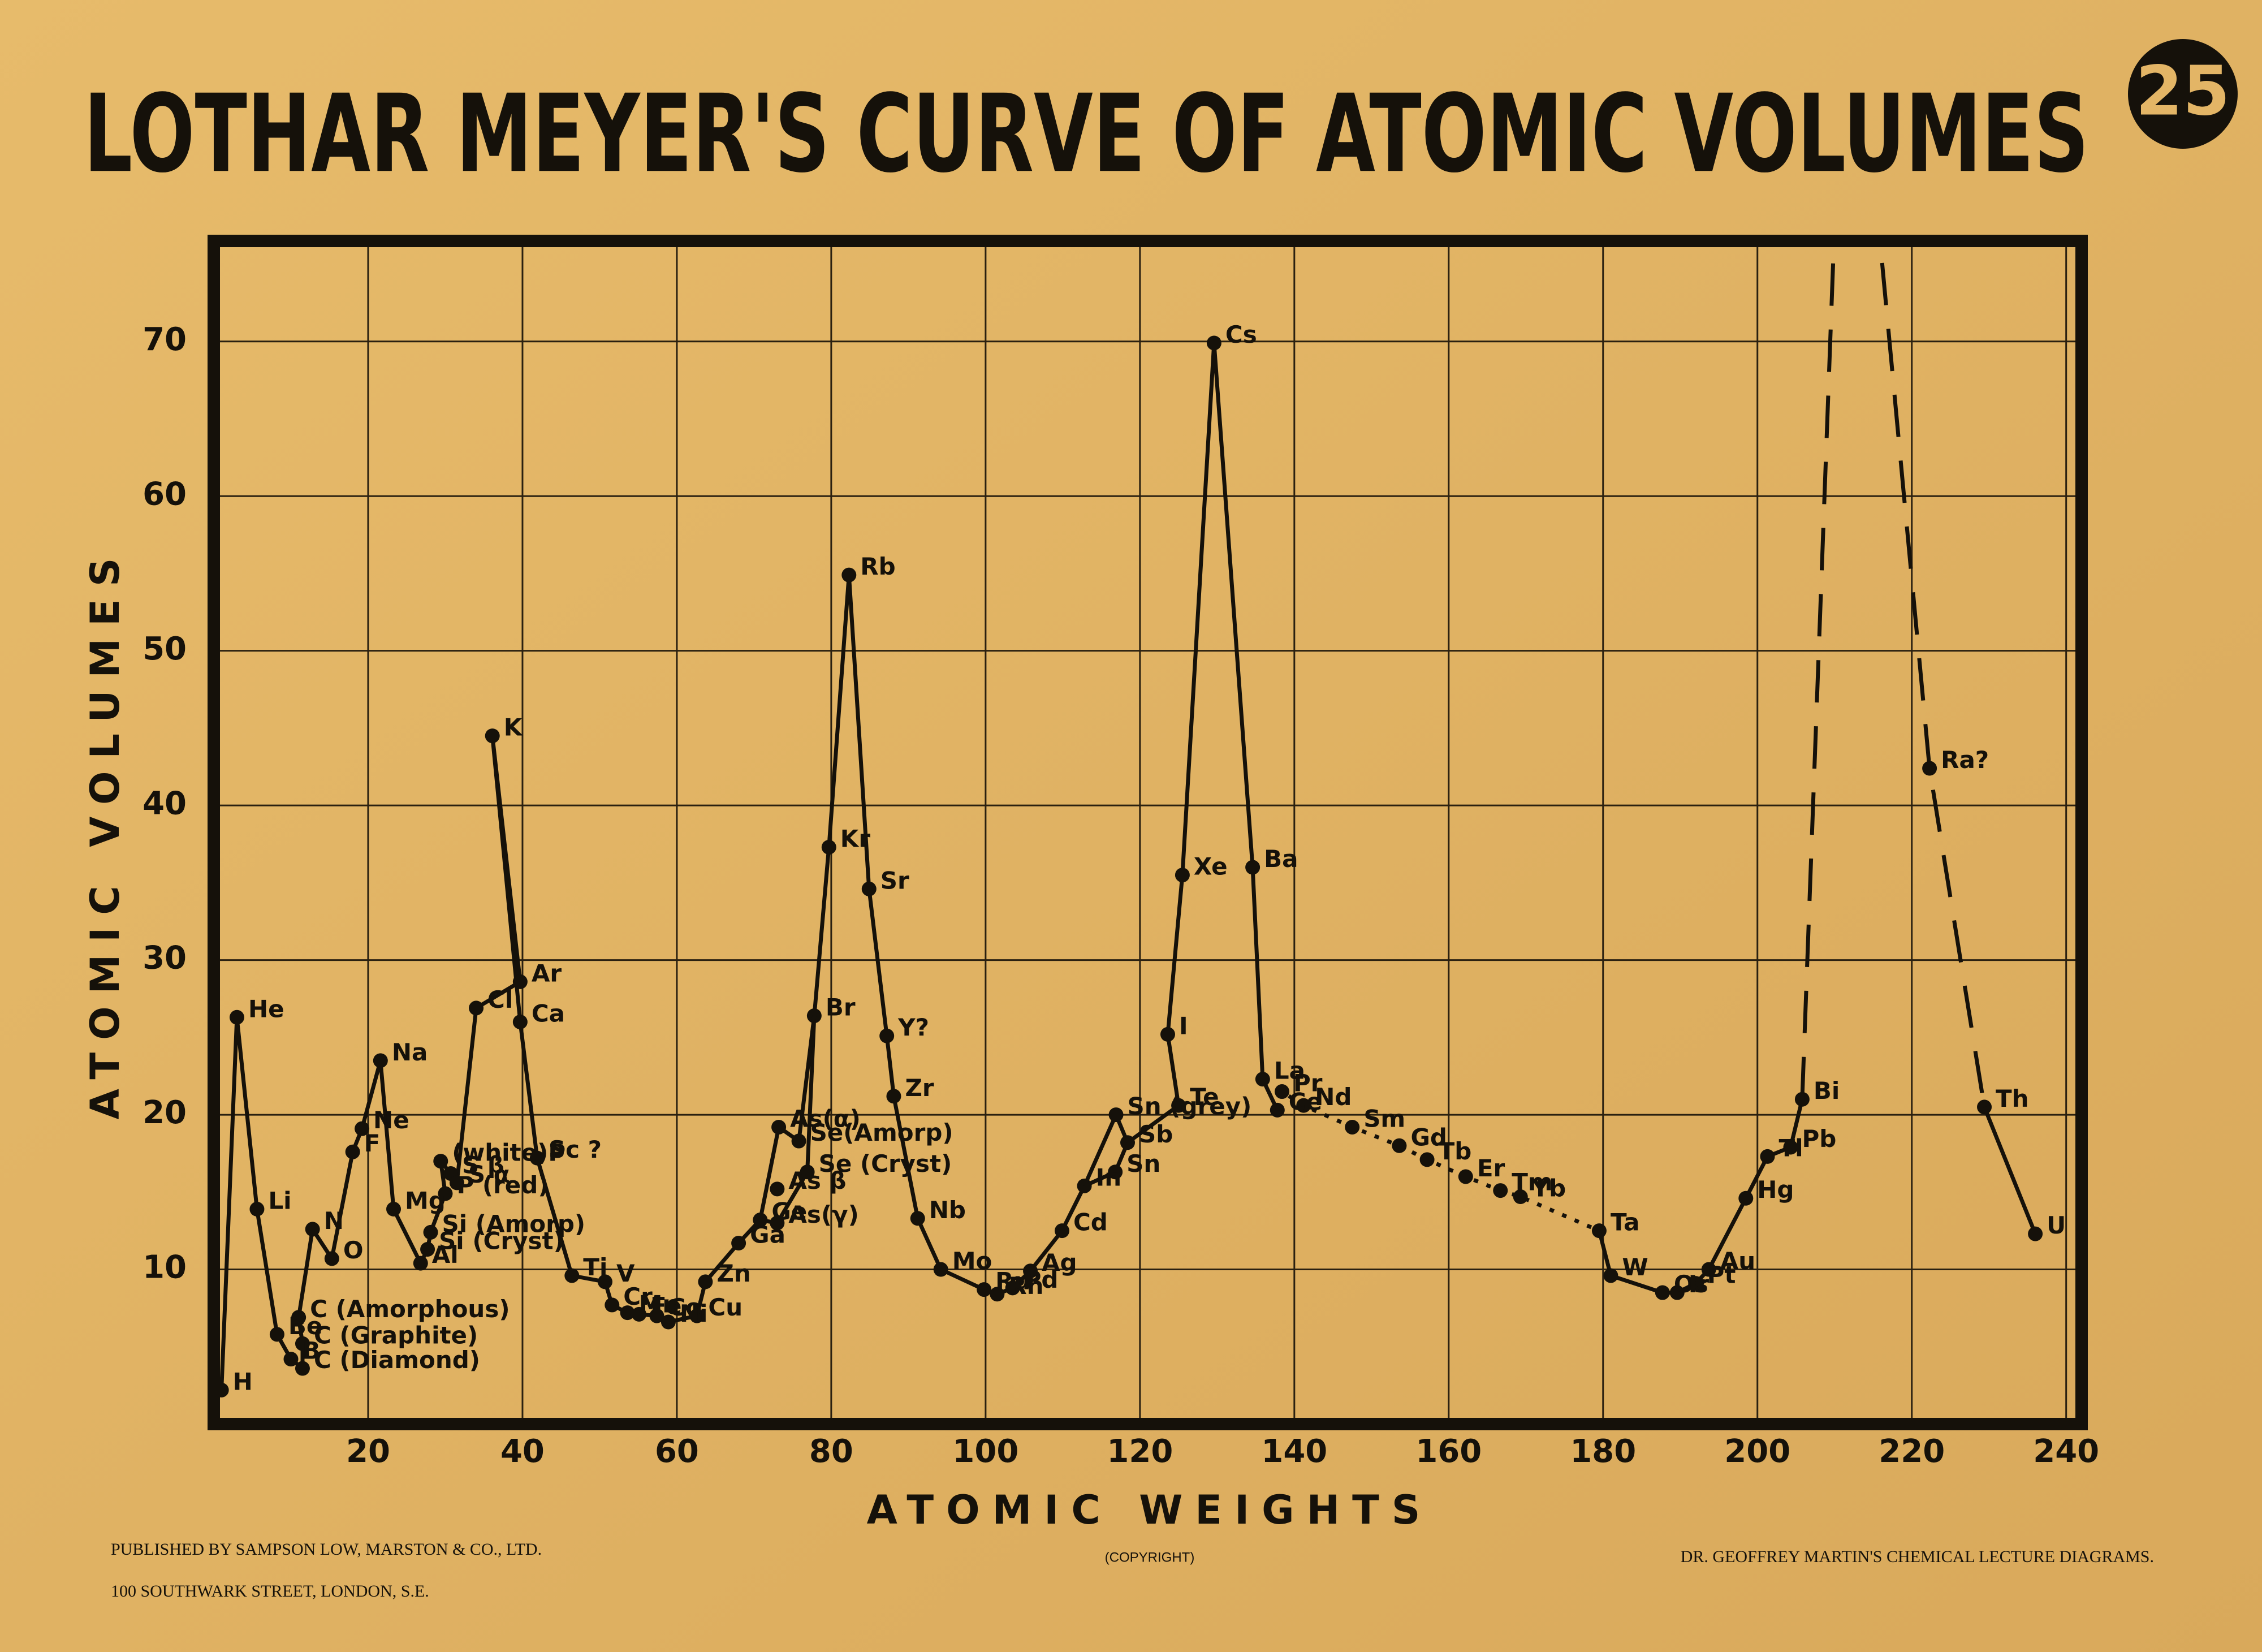 Image resolution: width=2262 pixels, height=1652 pixels. Describe the element at coordinates (694, 1314) in the screenshot. I see `point-label: Ni` at that location.